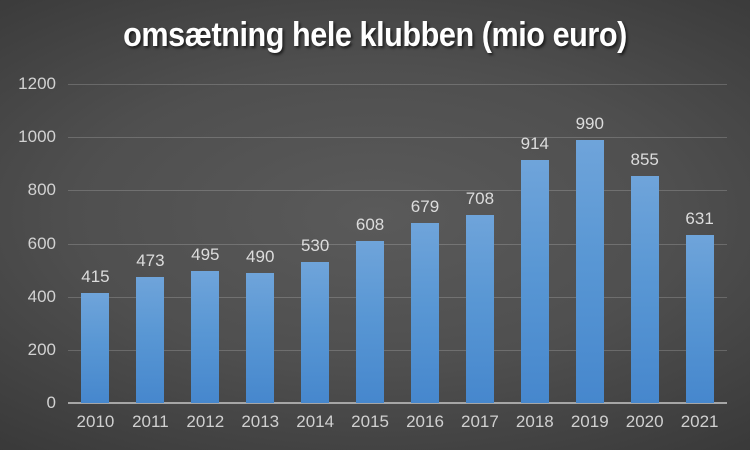  Describe the element at coordinates (534, 421) in the screenshot. I see `x-tick-label: 2018` at that location.